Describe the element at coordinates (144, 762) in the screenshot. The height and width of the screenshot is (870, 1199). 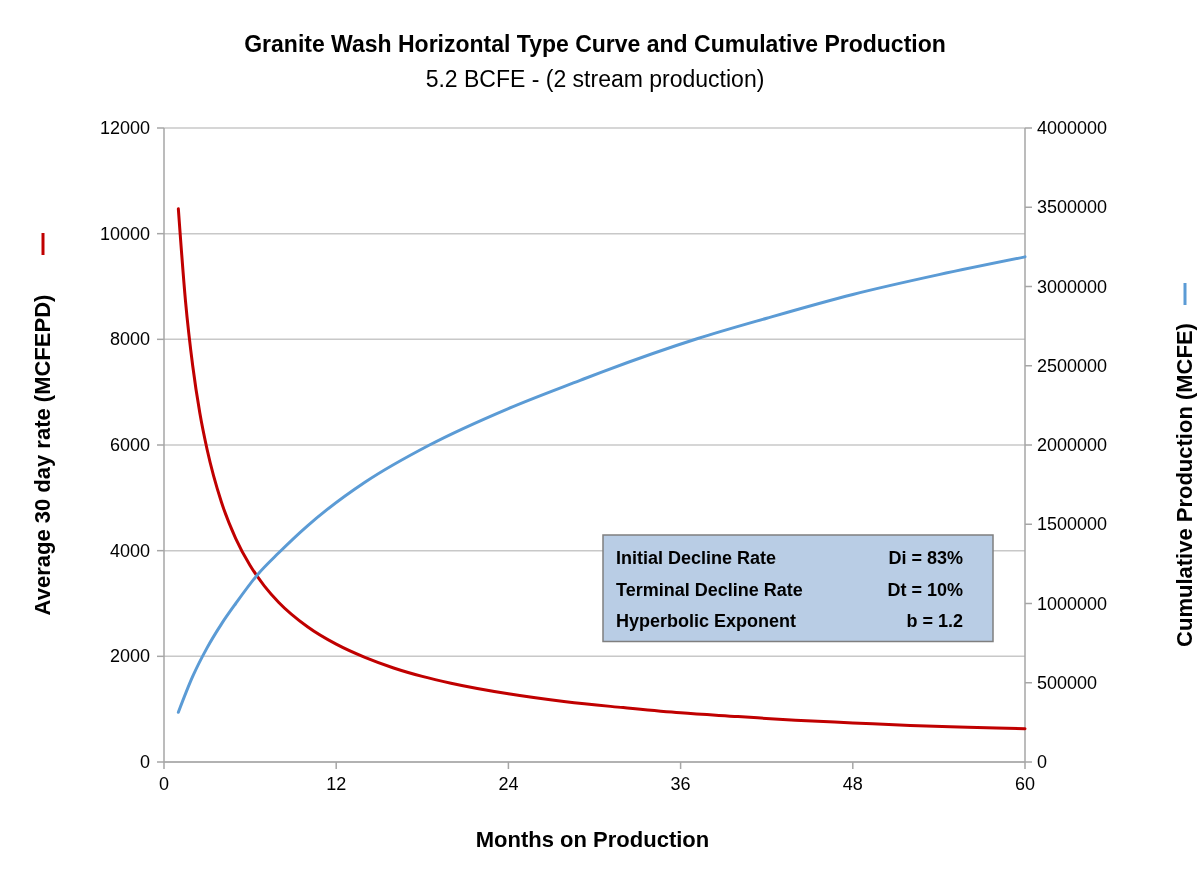
I see `y-tick-label: 0` at that location.